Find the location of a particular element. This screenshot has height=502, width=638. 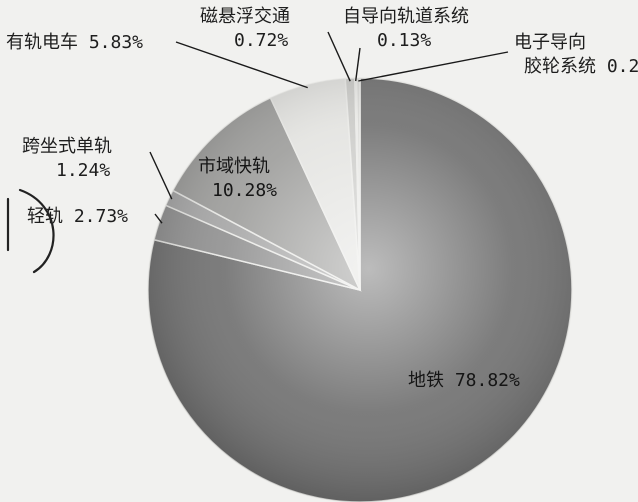

slice-4-leader is located at coordinates (241, 65).